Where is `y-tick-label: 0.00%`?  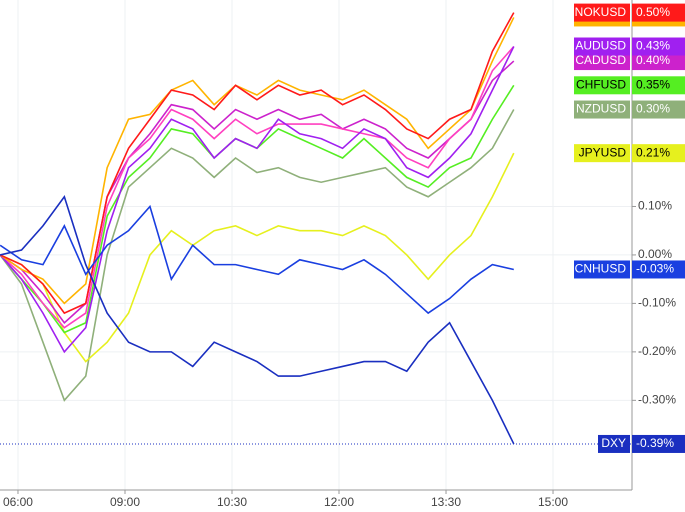 y-tick-label: 0.00% is located at coordinates (655, 254).